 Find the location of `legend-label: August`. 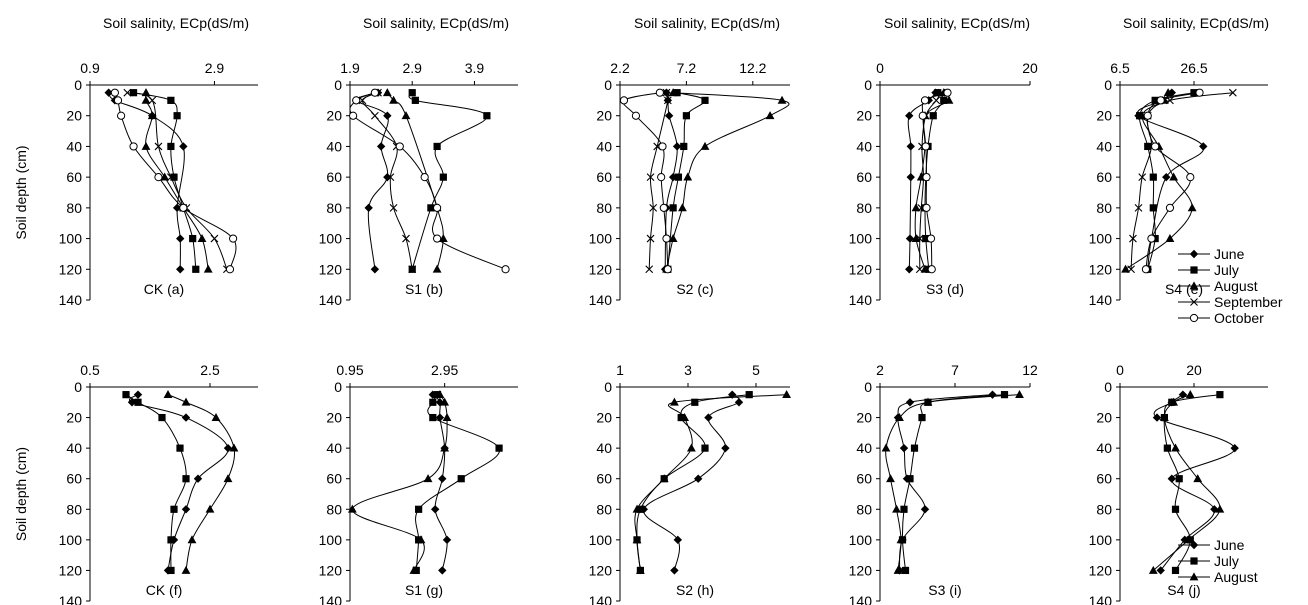

legend-label: August is located at coordinates (1236, 286).